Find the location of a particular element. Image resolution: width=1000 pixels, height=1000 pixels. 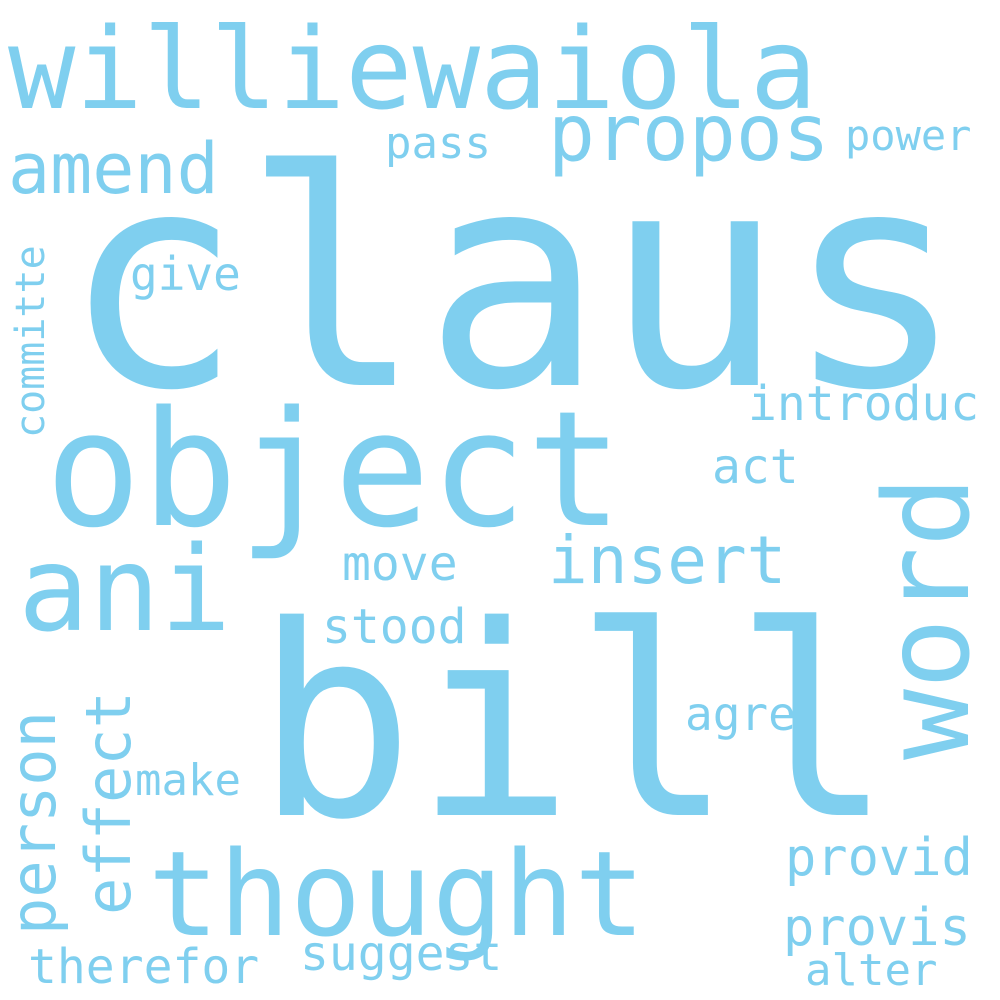

word-propos: propos is located at coordinates (689, 134).